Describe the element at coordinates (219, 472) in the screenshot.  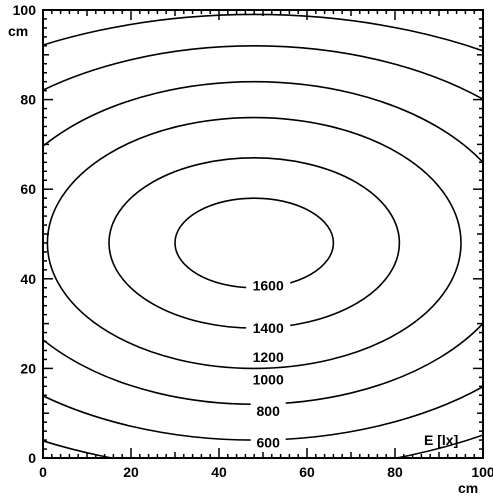
I see `x-tick-label: 40` at that location.